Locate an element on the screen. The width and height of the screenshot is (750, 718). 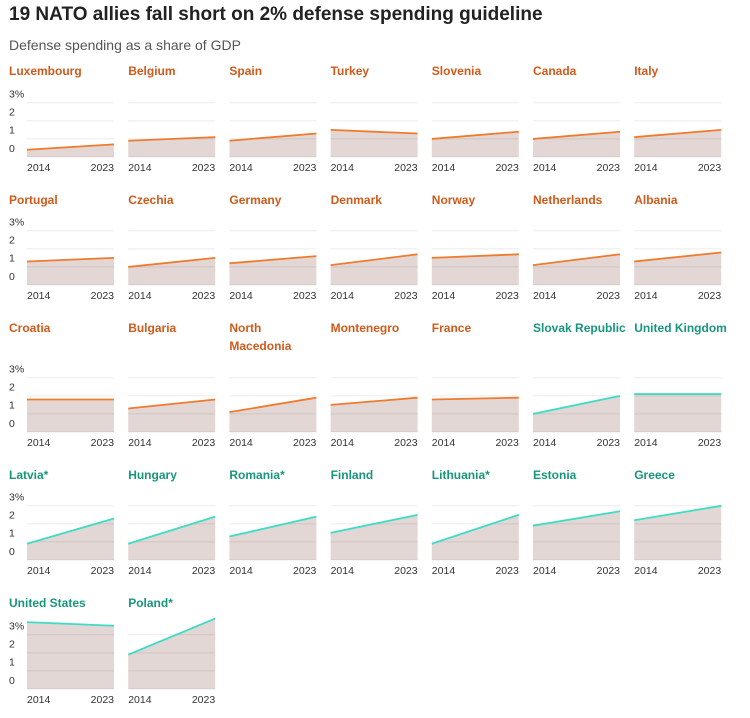
panel-title: Hungary is located at coordinates (152, 475).